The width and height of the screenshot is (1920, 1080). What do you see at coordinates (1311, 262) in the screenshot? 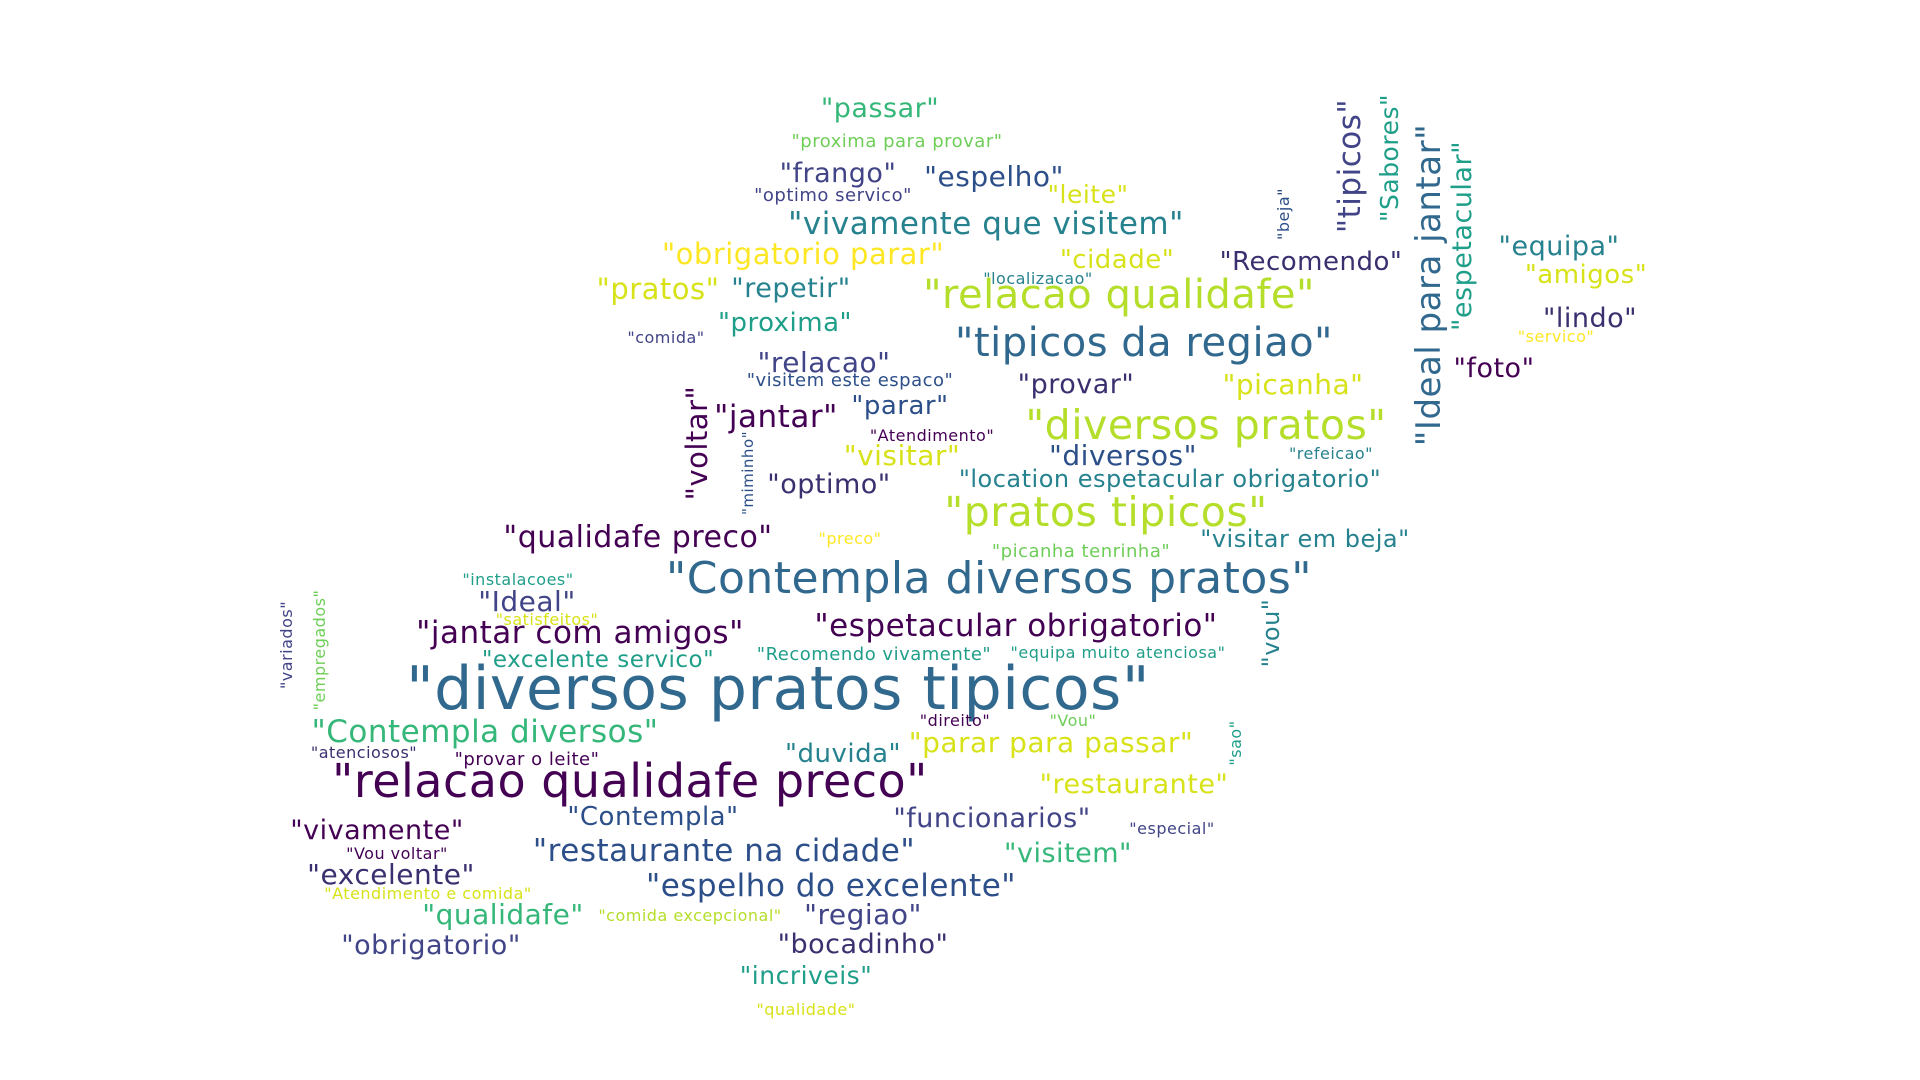
I see `word-recomendo: "Recomendo"` at bounding box center [1311, 262].